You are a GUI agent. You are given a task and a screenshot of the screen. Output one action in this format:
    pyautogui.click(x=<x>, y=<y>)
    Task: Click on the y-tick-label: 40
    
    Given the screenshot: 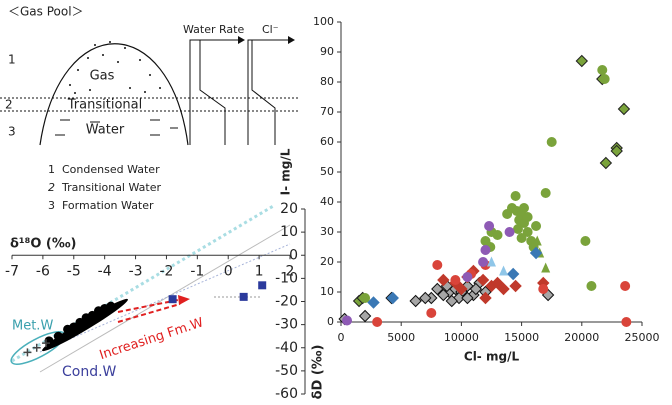 What is the action you would take?
    pyautogui.click(x=327, y=201)
    